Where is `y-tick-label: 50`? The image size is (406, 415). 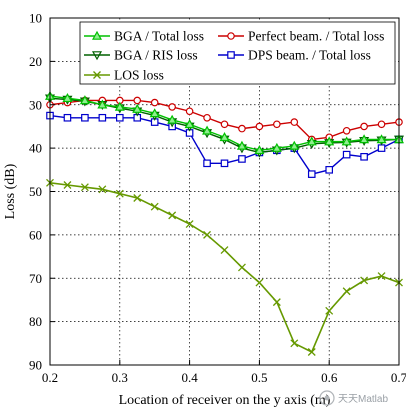
y-tick-label: 50 is located at coordinates (35, 191).